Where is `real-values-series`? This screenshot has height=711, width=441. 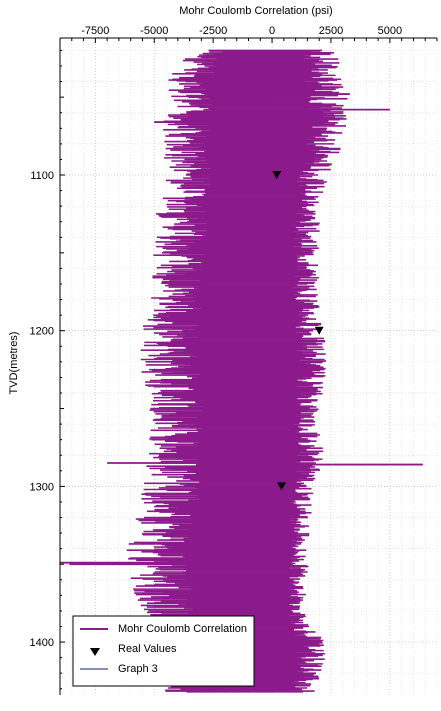 real-values-series is located at coordinates (298, 331).